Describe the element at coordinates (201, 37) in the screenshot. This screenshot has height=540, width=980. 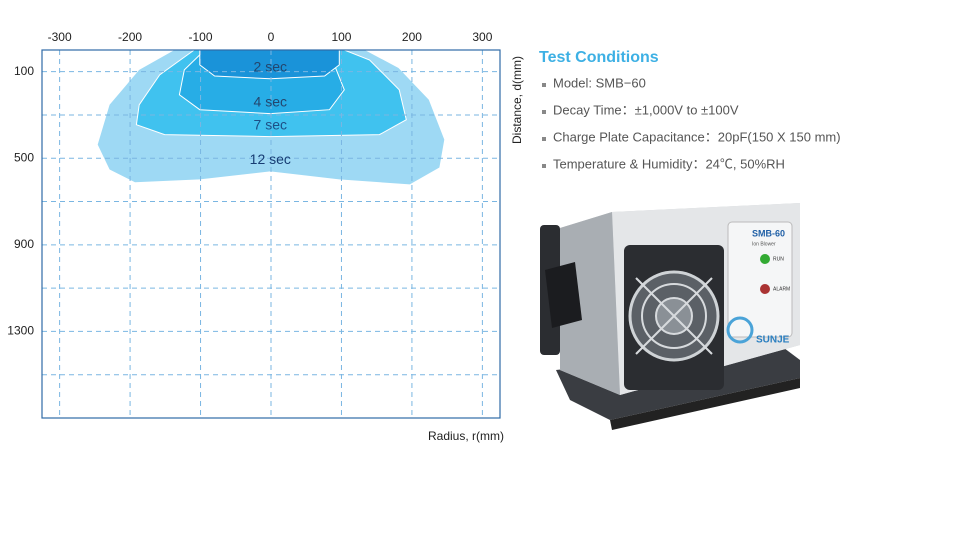
I see `x-tick-label: -100` at that location.